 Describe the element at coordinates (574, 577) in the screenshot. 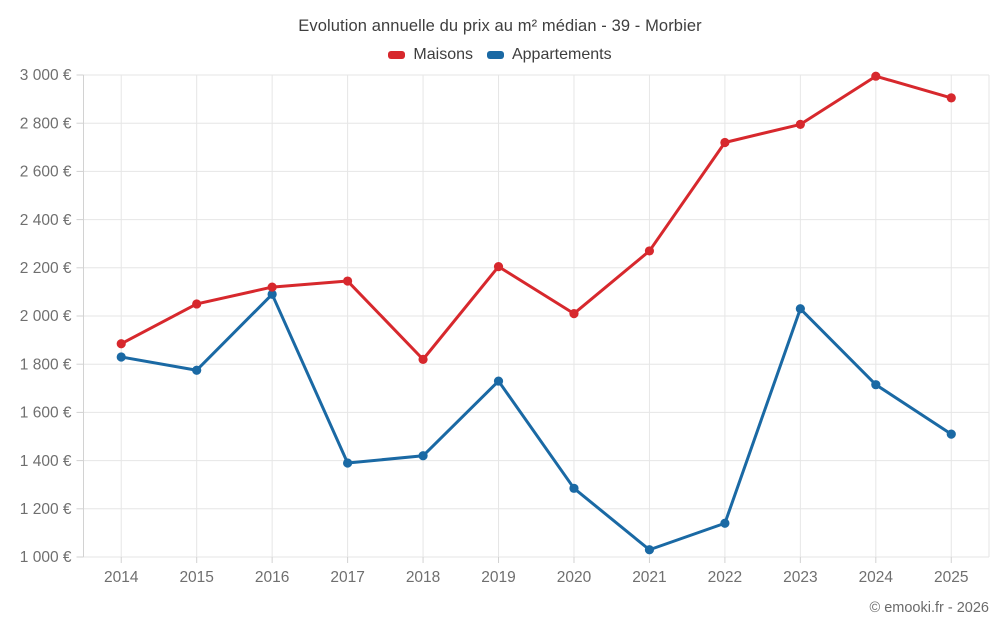

I see `svg-text: 2020` at that location.